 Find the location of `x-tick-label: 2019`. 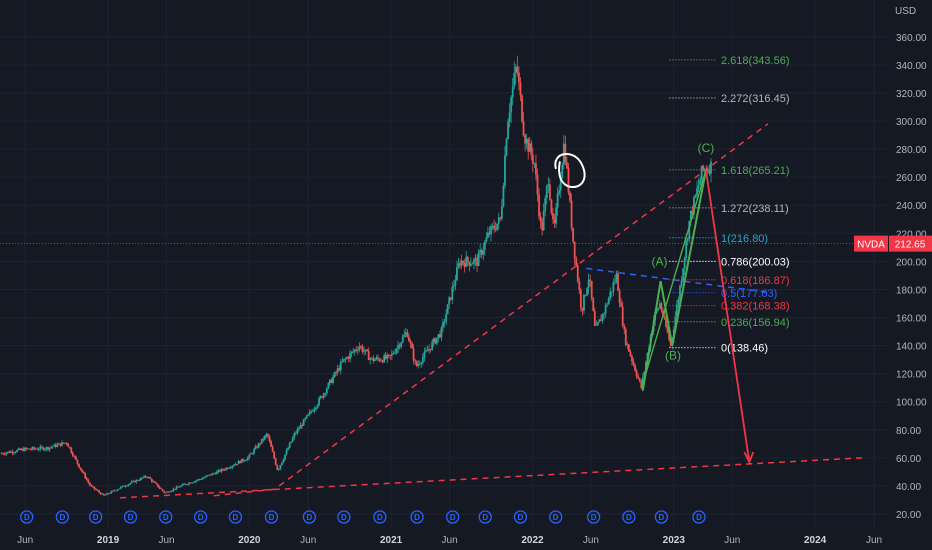

x-tick-label: 2019 is located at coordinates (108, 540).